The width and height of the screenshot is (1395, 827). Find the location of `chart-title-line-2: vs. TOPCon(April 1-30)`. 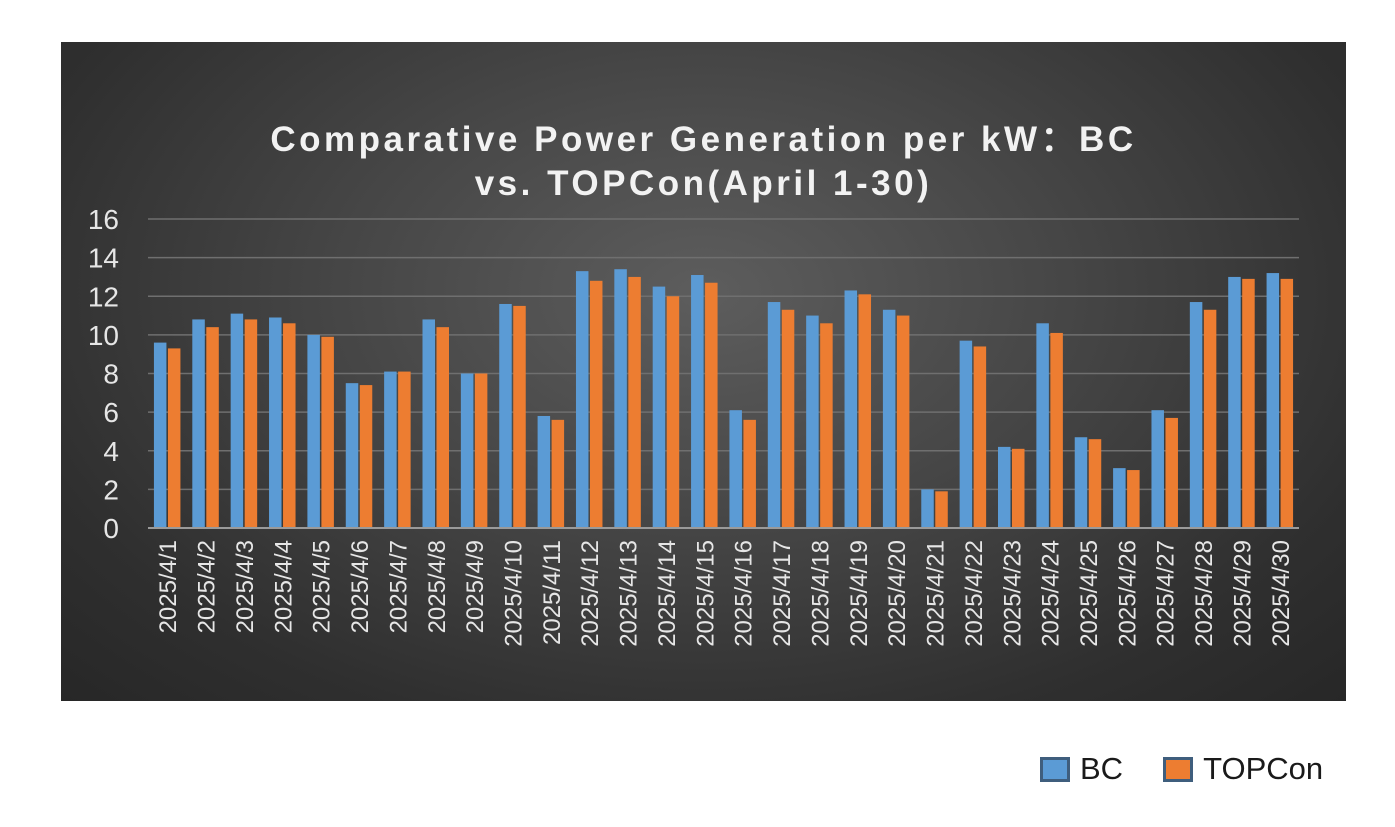

chart-title-line-2: vs. TOPCon(April 1-30) is located at coordinates (703, 183).